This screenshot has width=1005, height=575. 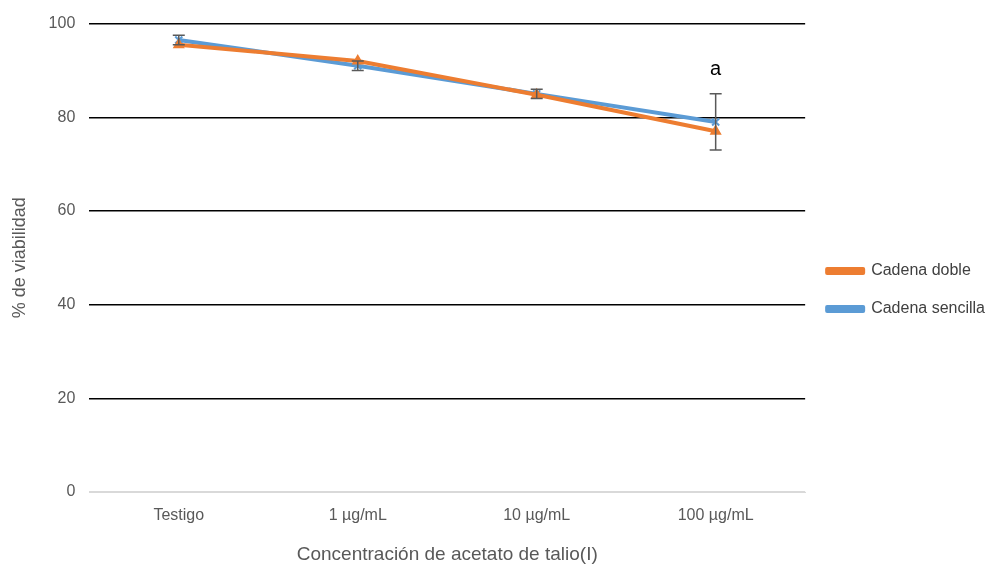 I want to click on x-tick-label: 1 µg/mL, so click(x=357, y=515).